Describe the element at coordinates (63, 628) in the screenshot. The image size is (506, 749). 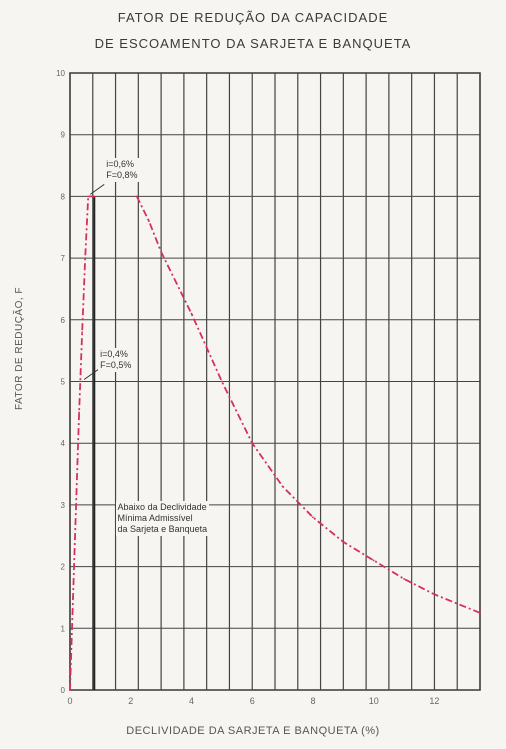
I see `y-tick-label: 1` at that location.